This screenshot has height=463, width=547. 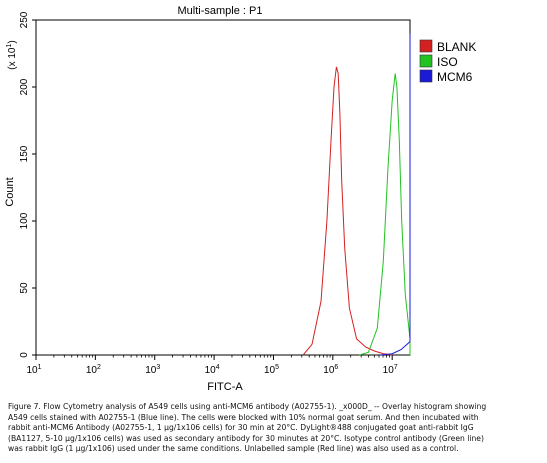 I want to click on y-tick-label: 0, so click(x=24, y=355).